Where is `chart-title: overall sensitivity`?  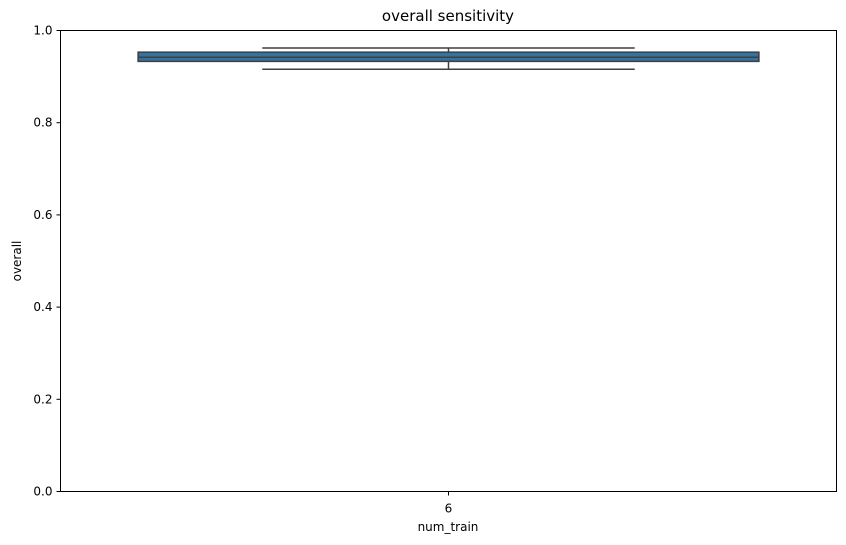
chart-title: overall sensitivity is located at coordinates (448, 16).